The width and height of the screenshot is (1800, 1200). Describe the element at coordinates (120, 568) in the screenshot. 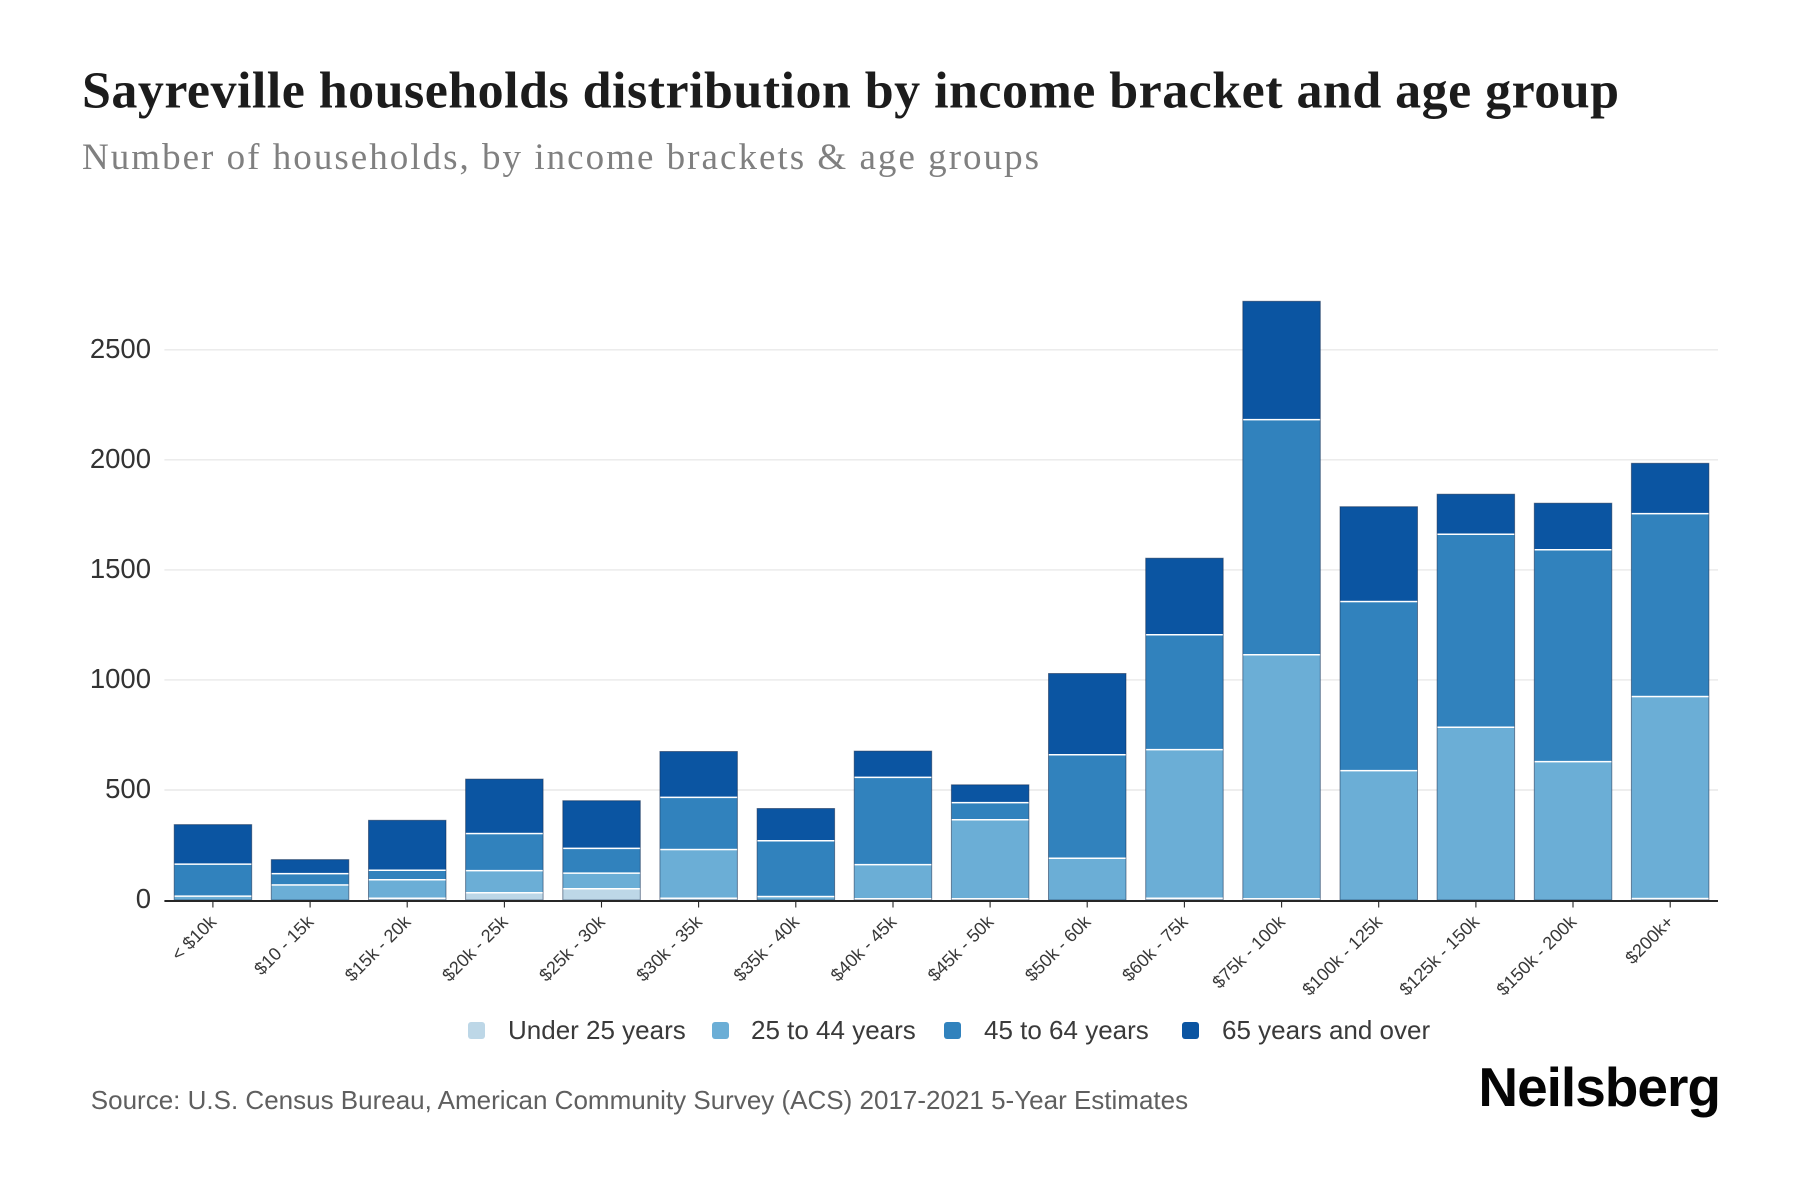

I see `svg-text: 1500` at that location.